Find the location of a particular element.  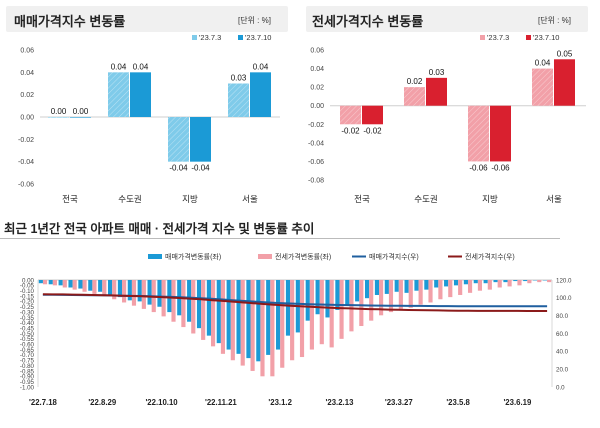

jeonse-change-bar-'23.3.20 is located at coordinates (391, 296).